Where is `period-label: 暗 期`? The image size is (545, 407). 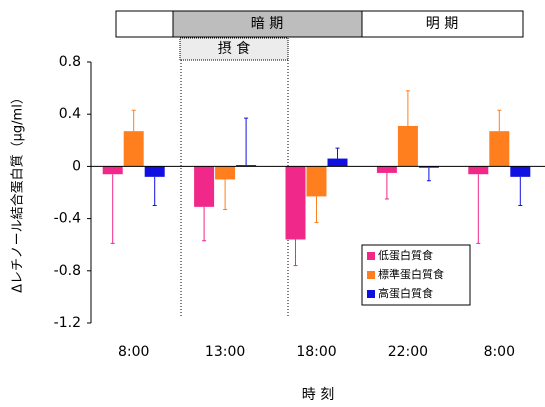
period-label: 暗 期 is located at coordinates (267, 24).